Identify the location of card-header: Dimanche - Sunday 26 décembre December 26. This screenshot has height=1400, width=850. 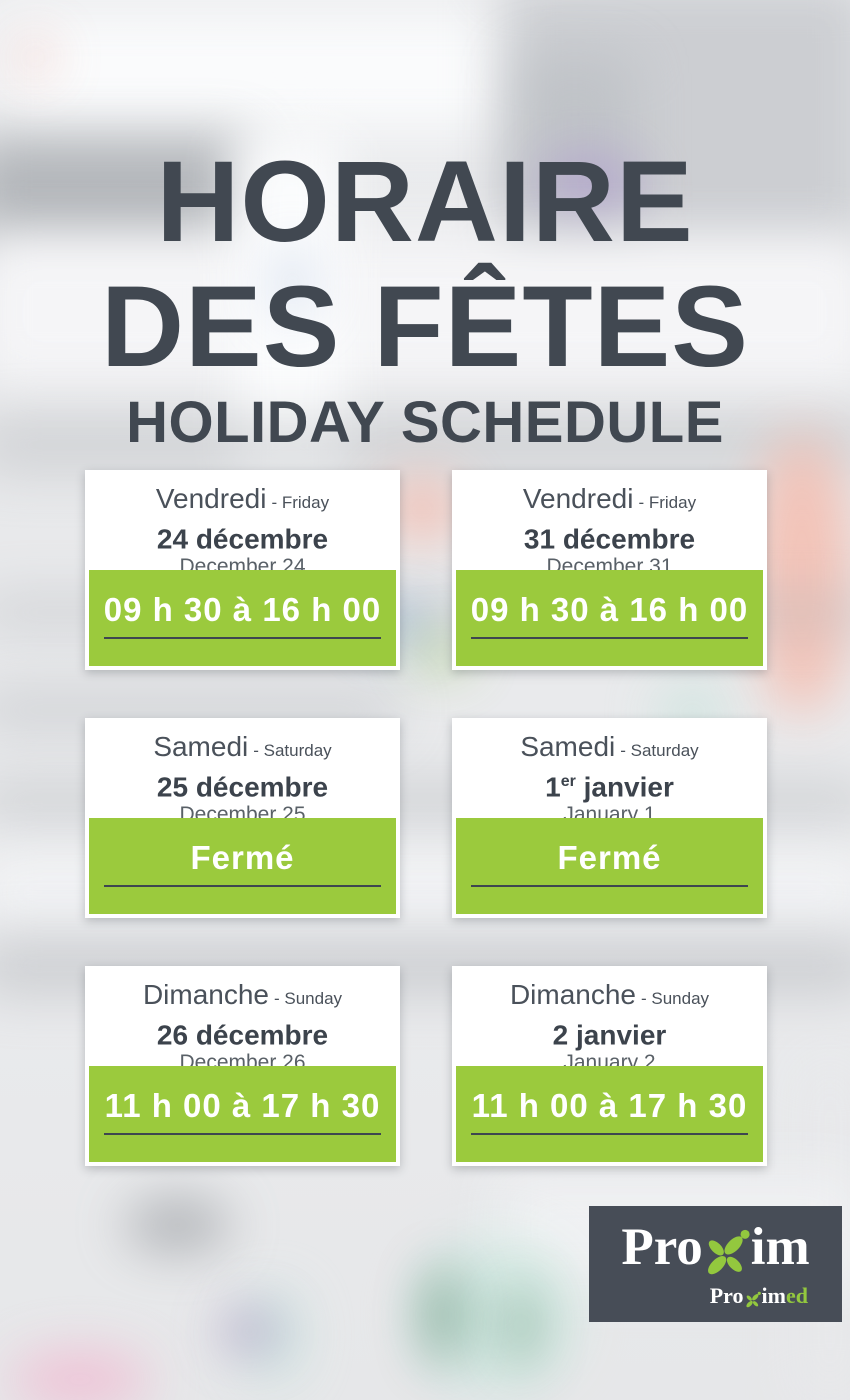
(242, 1021).